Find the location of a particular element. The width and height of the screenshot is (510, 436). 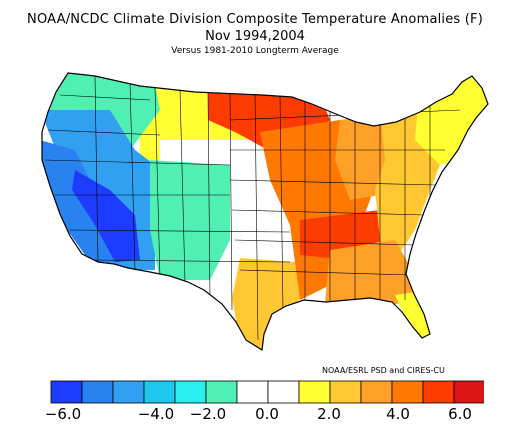

region-texas-east is located at coordinates (266, 304).